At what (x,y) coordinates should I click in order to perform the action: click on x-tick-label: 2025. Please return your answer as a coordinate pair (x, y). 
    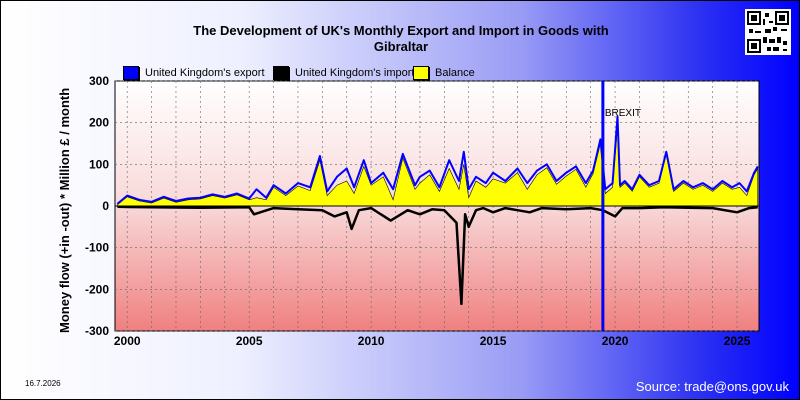
    Looking at the image, I should click on (737, 341).